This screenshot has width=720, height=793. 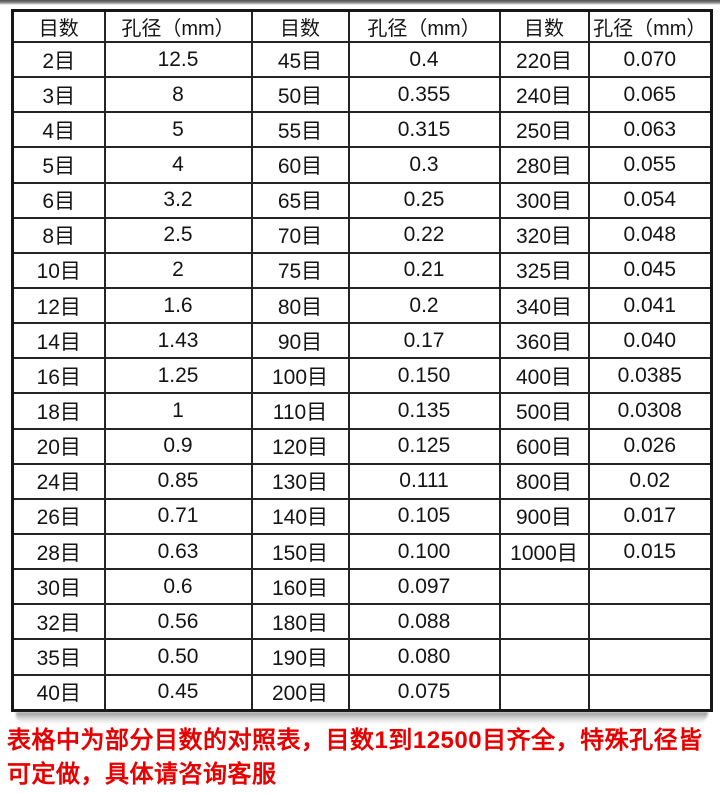 I want to click on table-row: 4目 5 55目 0.315 250目 0.063, so click(x=362, y=130).